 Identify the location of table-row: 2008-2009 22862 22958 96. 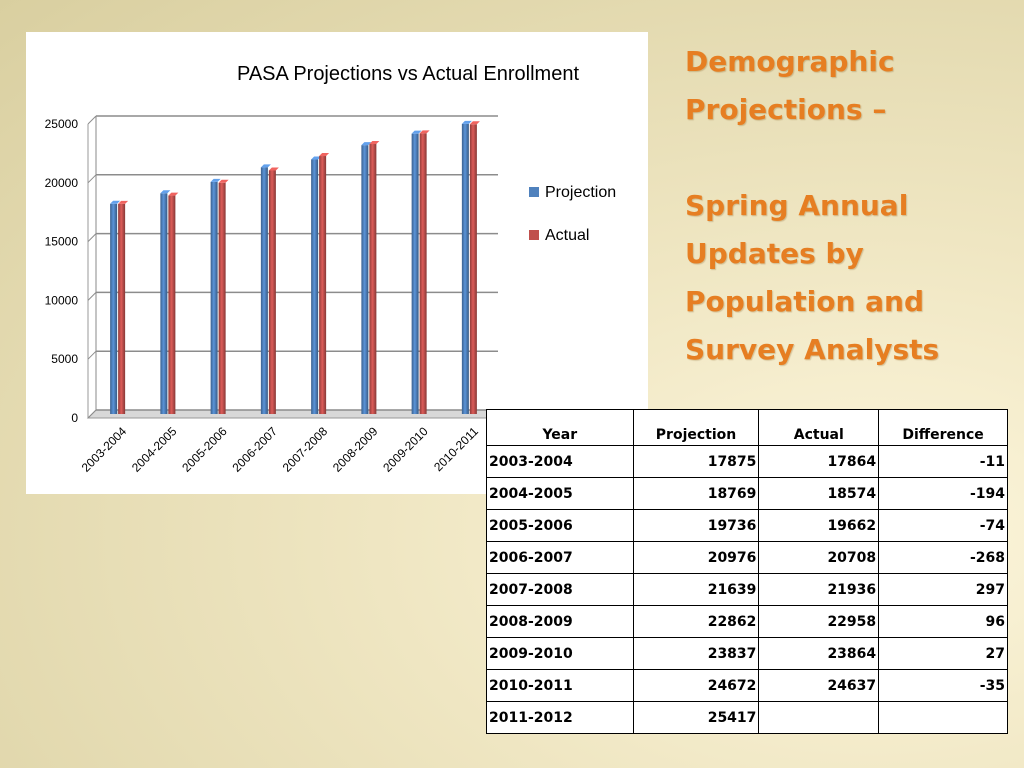
(747, 621).